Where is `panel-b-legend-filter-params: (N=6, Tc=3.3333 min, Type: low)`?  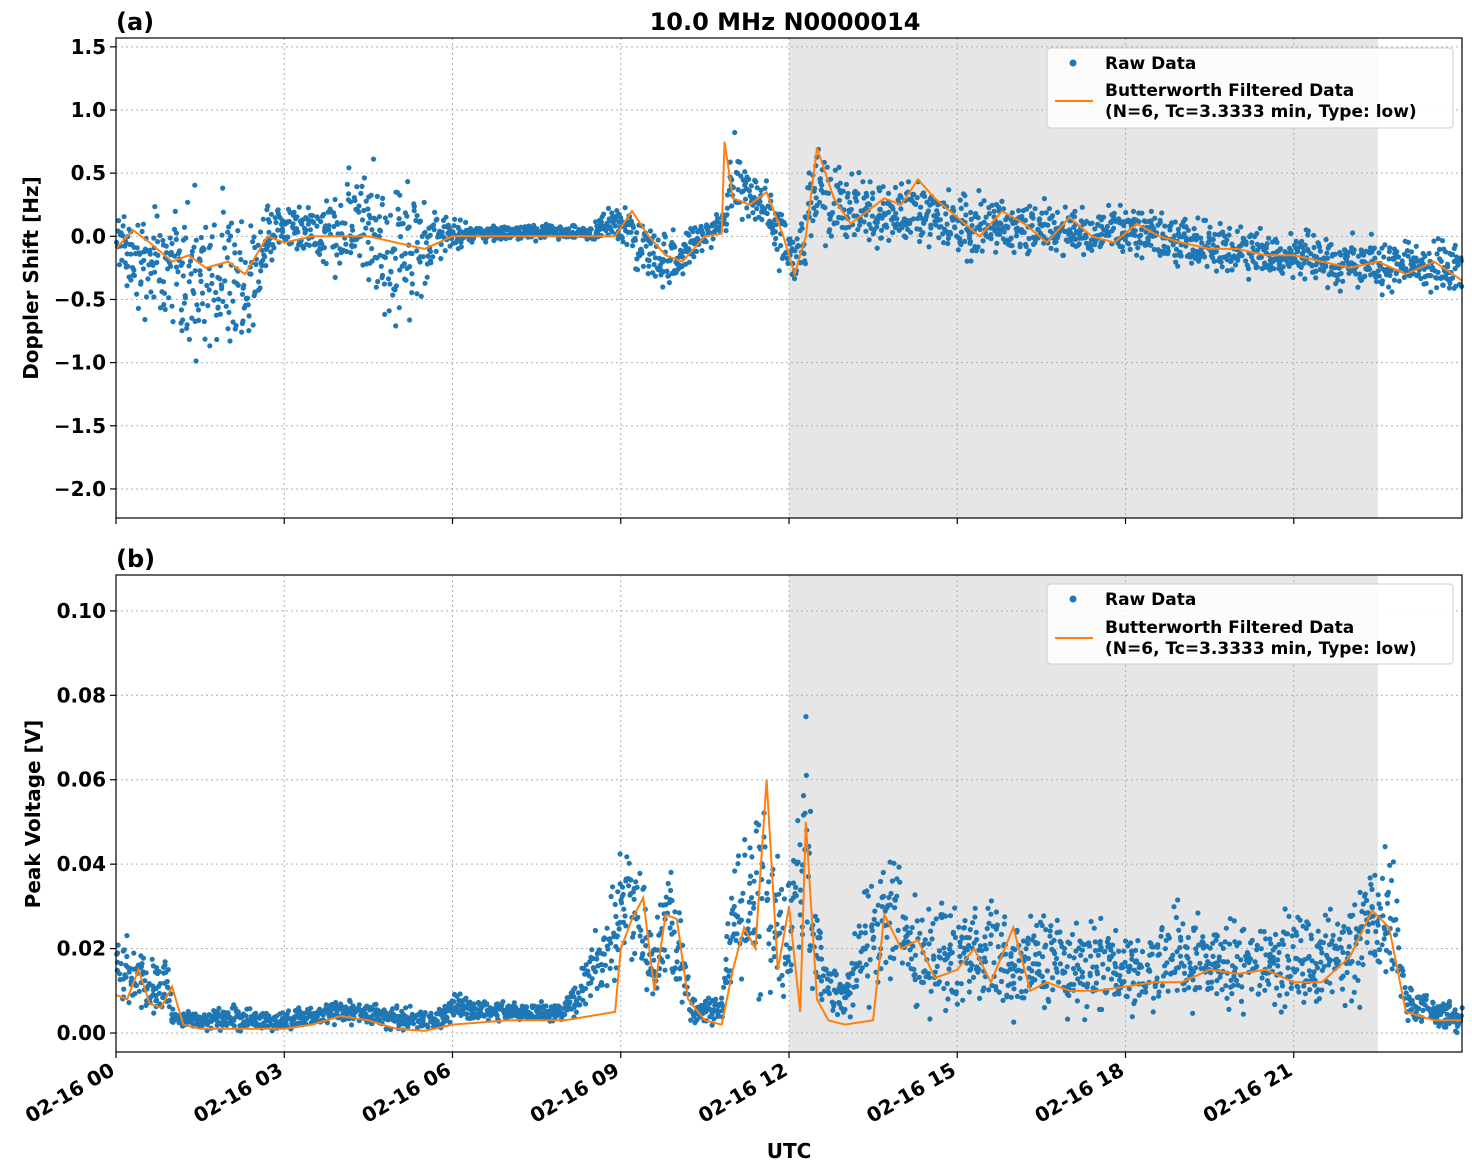
panel-b-legend-filter-params: (N=6, Tc=3.3333 min, Type: low) is located at coordinates (1261, 649).